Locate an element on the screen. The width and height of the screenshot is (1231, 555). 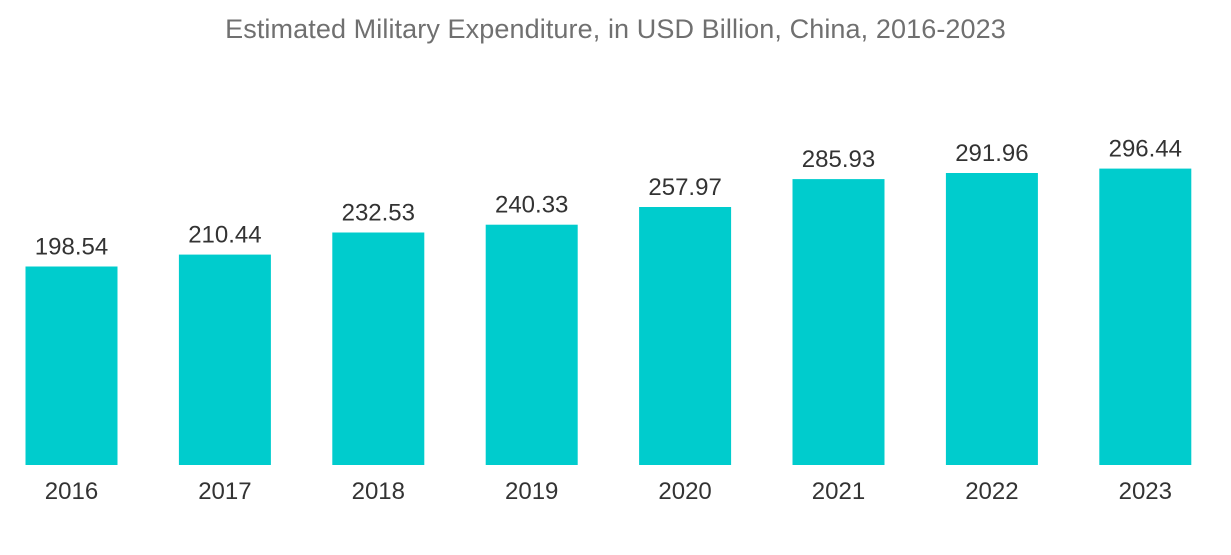
x-tick-label-2020: 2020 is located at coordinates (684, 491).